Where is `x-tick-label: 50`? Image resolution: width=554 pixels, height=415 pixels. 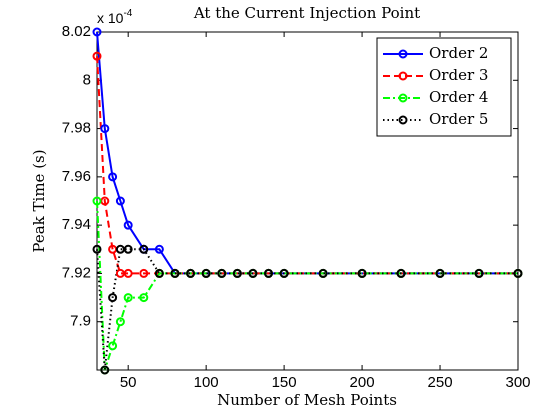 x-tick-label: 50 is located at coordinates (128, 382).